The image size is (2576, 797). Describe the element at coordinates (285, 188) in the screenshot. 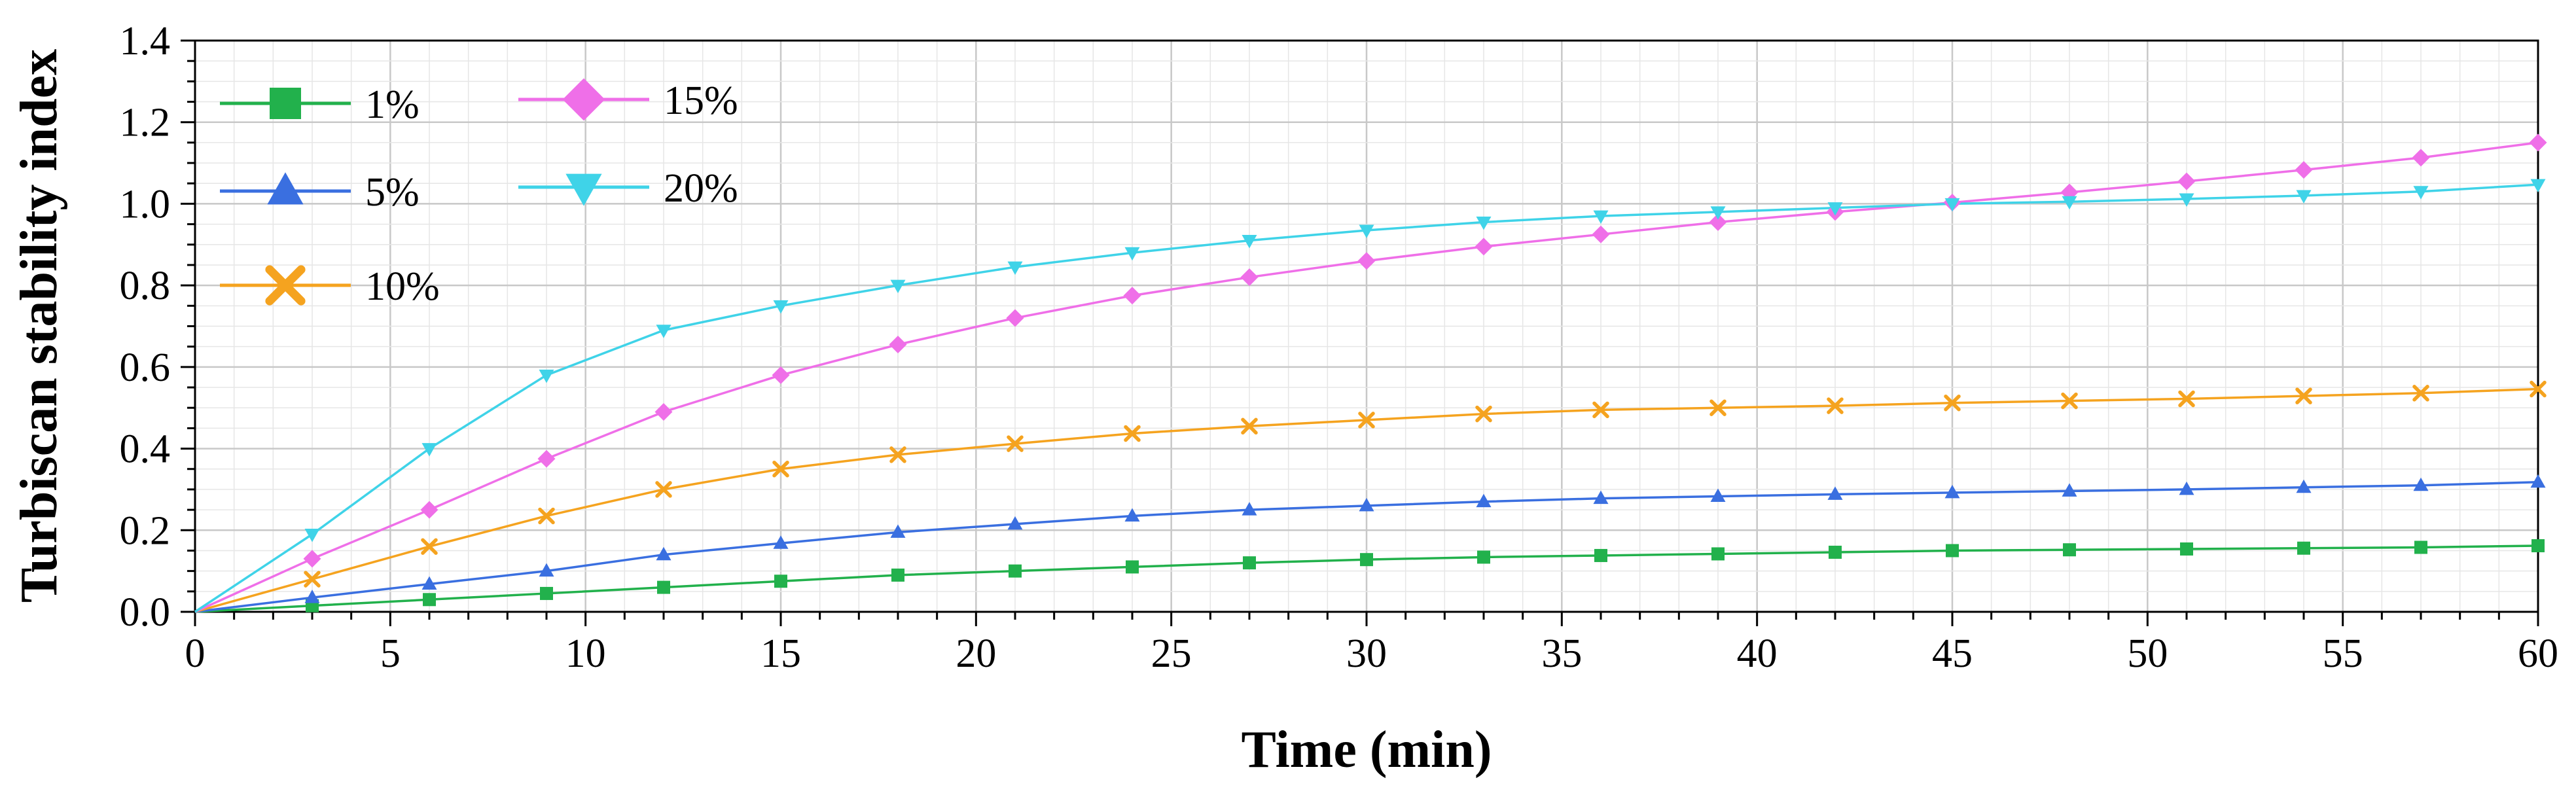

I see `legend-marker-5pct` at that location.